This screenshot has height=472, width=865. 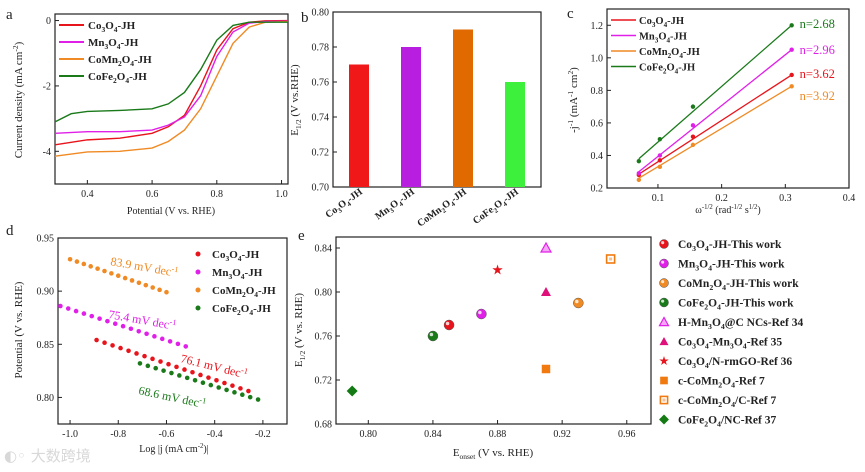 What do you see at coordinates (87, 194) in the screenshot?
I see `panel-a-x-tick-label: 0.4` at bounding box center [87, 194].